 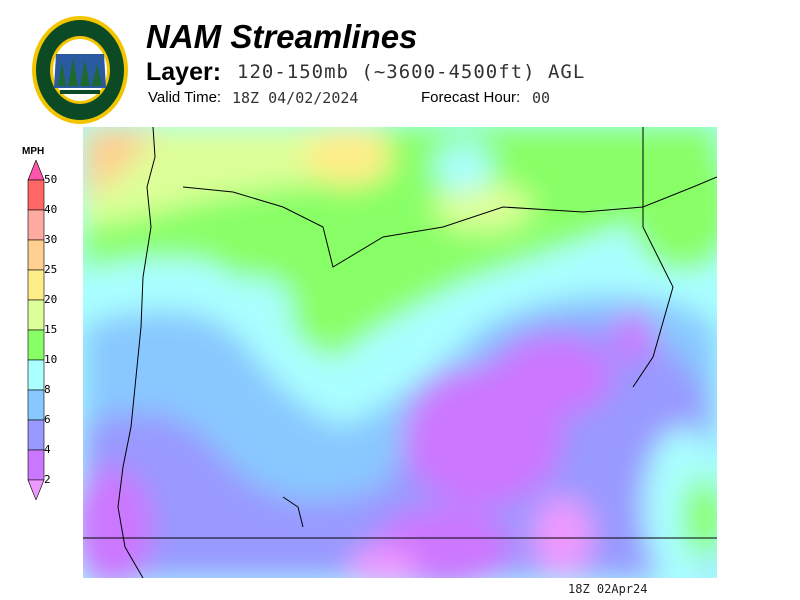 What do you see at coordinates (51, 329) in the screenshot?
I see `legend-tick: 15` at bounding box center [51, 329].